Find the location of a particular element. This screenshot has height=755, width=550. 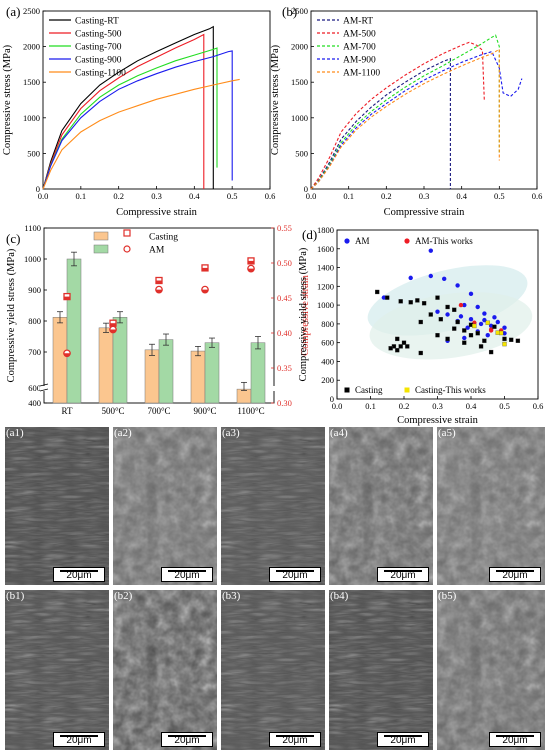

panel-label-a: (a) is located at coordinates (13, 11).